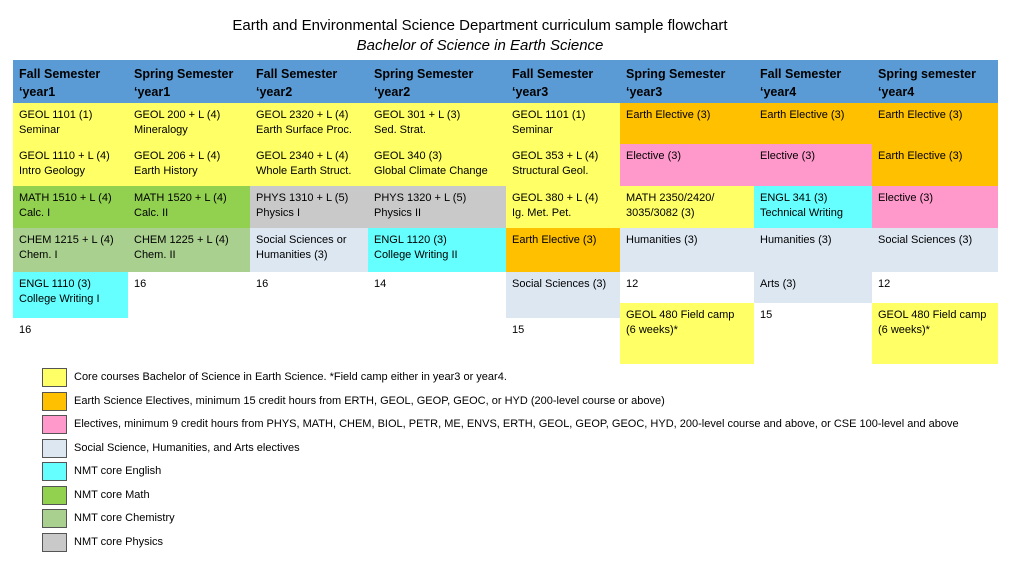 This screenshot has width=1024, height=575. What do you see at coordinates (437, 165) in the screenshot?
I see `course-cell: GEOL 340 (3) Global Climate Change` at bounding box center [437, 165].